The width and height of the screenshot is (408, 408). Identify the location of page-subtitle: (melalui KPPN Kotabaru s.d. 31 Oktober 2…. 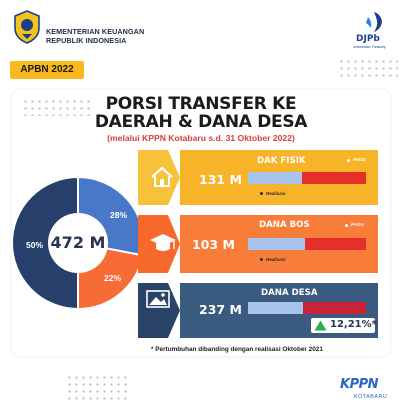
(201, 138).